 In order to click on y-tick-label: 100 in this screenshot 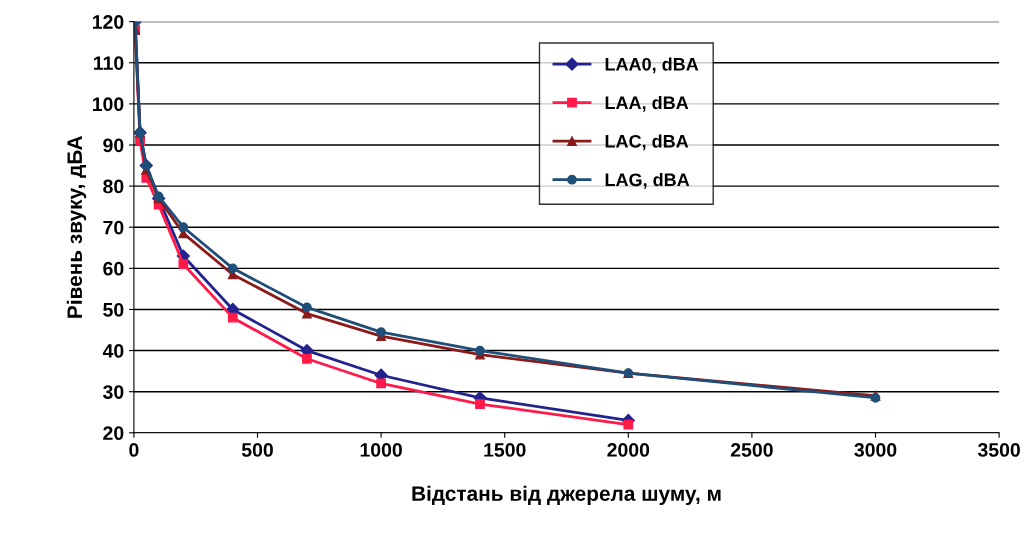, I will do `click(108, 104)`.